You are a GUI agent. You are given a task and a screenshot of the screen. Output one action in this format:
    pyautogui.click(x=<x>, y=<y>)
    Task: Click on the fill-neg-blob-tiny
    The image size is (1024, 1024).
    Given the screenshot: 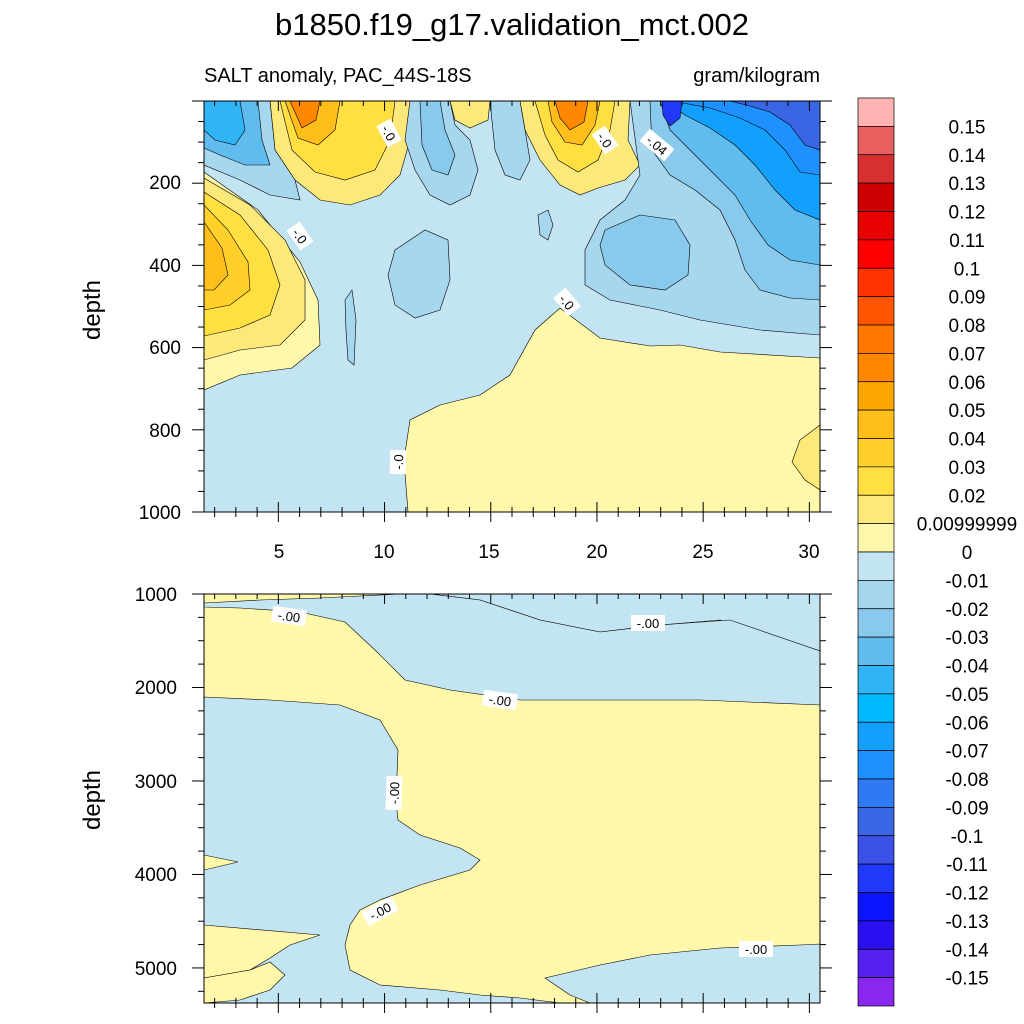 What is the action you would take?
    pyautogui.click(x=545, y=225)
    